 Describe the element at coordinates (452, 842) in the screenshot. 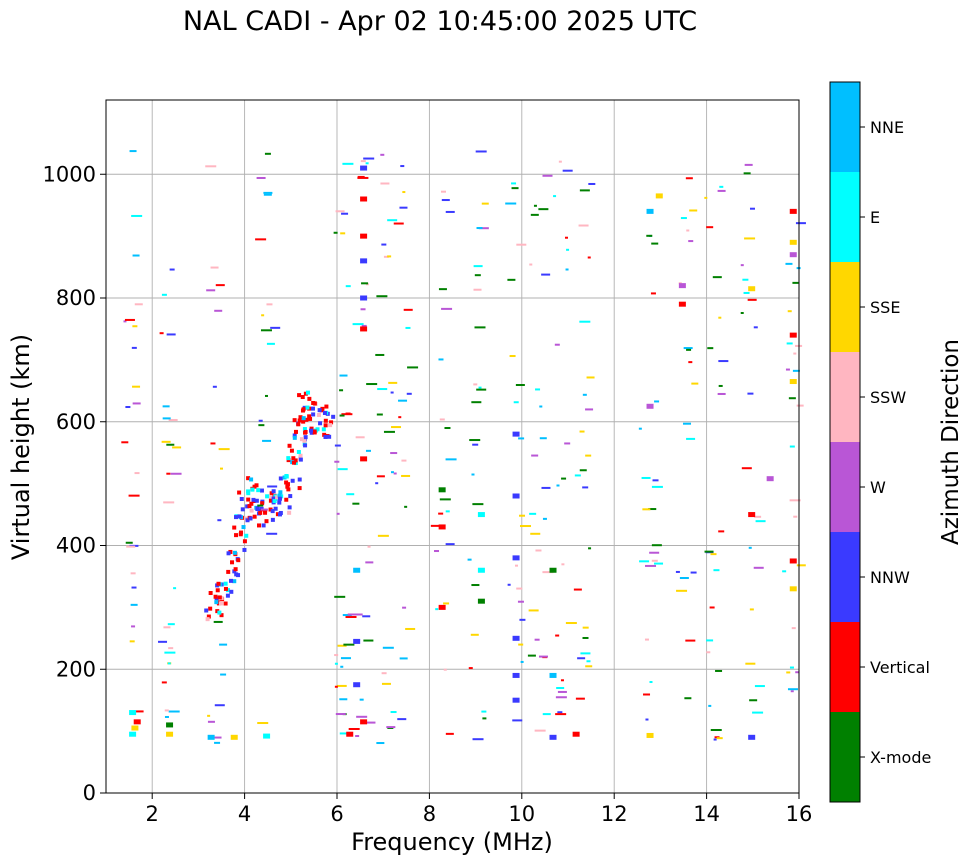

I see `x-axis-label: Frequency (MHz)` at that location.